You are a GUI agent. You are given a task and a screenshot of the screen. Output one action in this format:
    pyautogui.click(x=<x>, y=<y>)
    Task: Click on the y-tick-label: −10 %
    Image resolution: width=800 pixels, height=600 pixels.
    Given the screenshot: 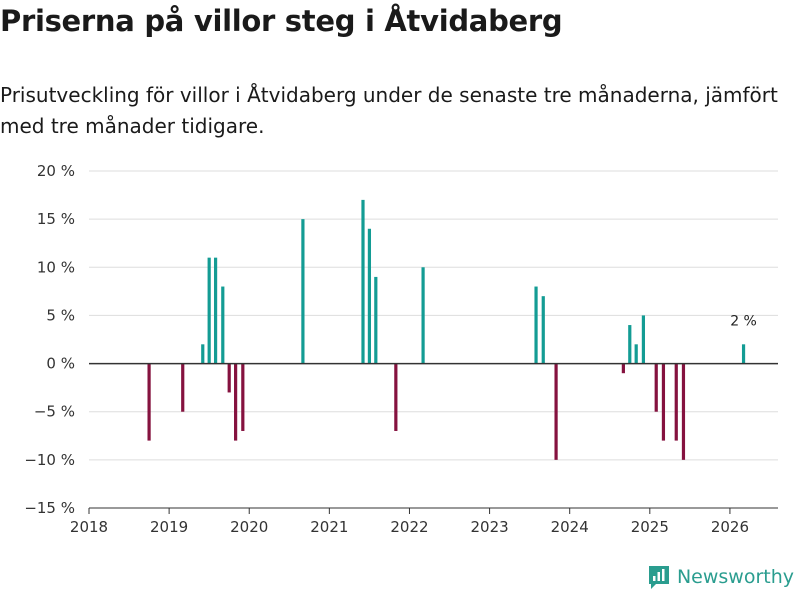 What is the action you would take?
    pyautogui.click(x=49, y=460)
    